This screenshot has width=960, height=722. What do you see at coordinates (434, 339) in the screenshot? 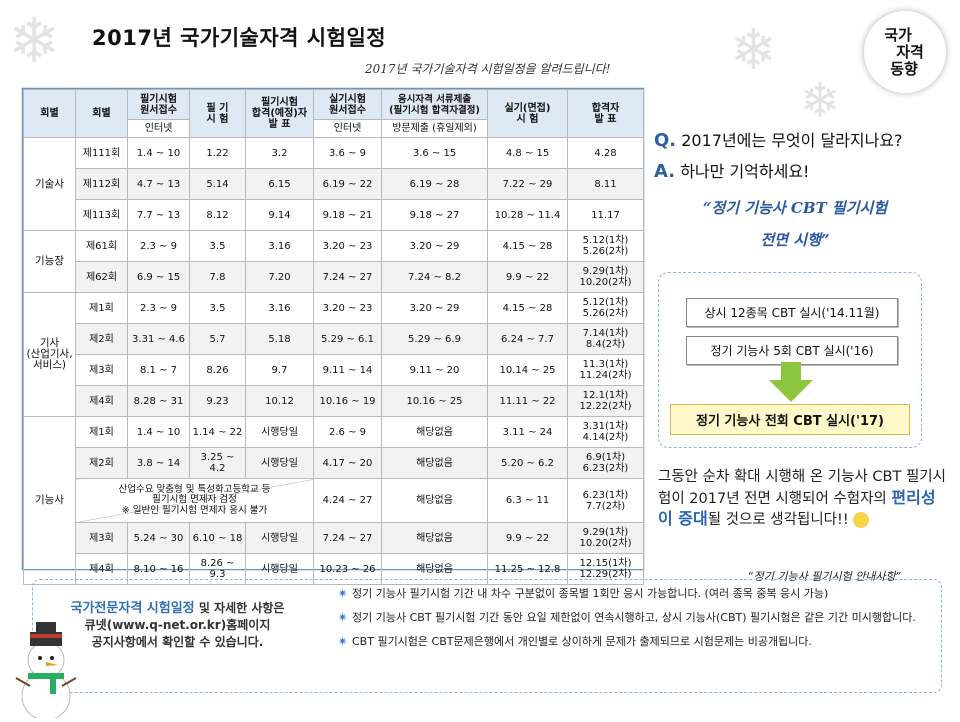
I see `table-cell: 5.29 ~ 6.9` at bounding box center [434, 339].